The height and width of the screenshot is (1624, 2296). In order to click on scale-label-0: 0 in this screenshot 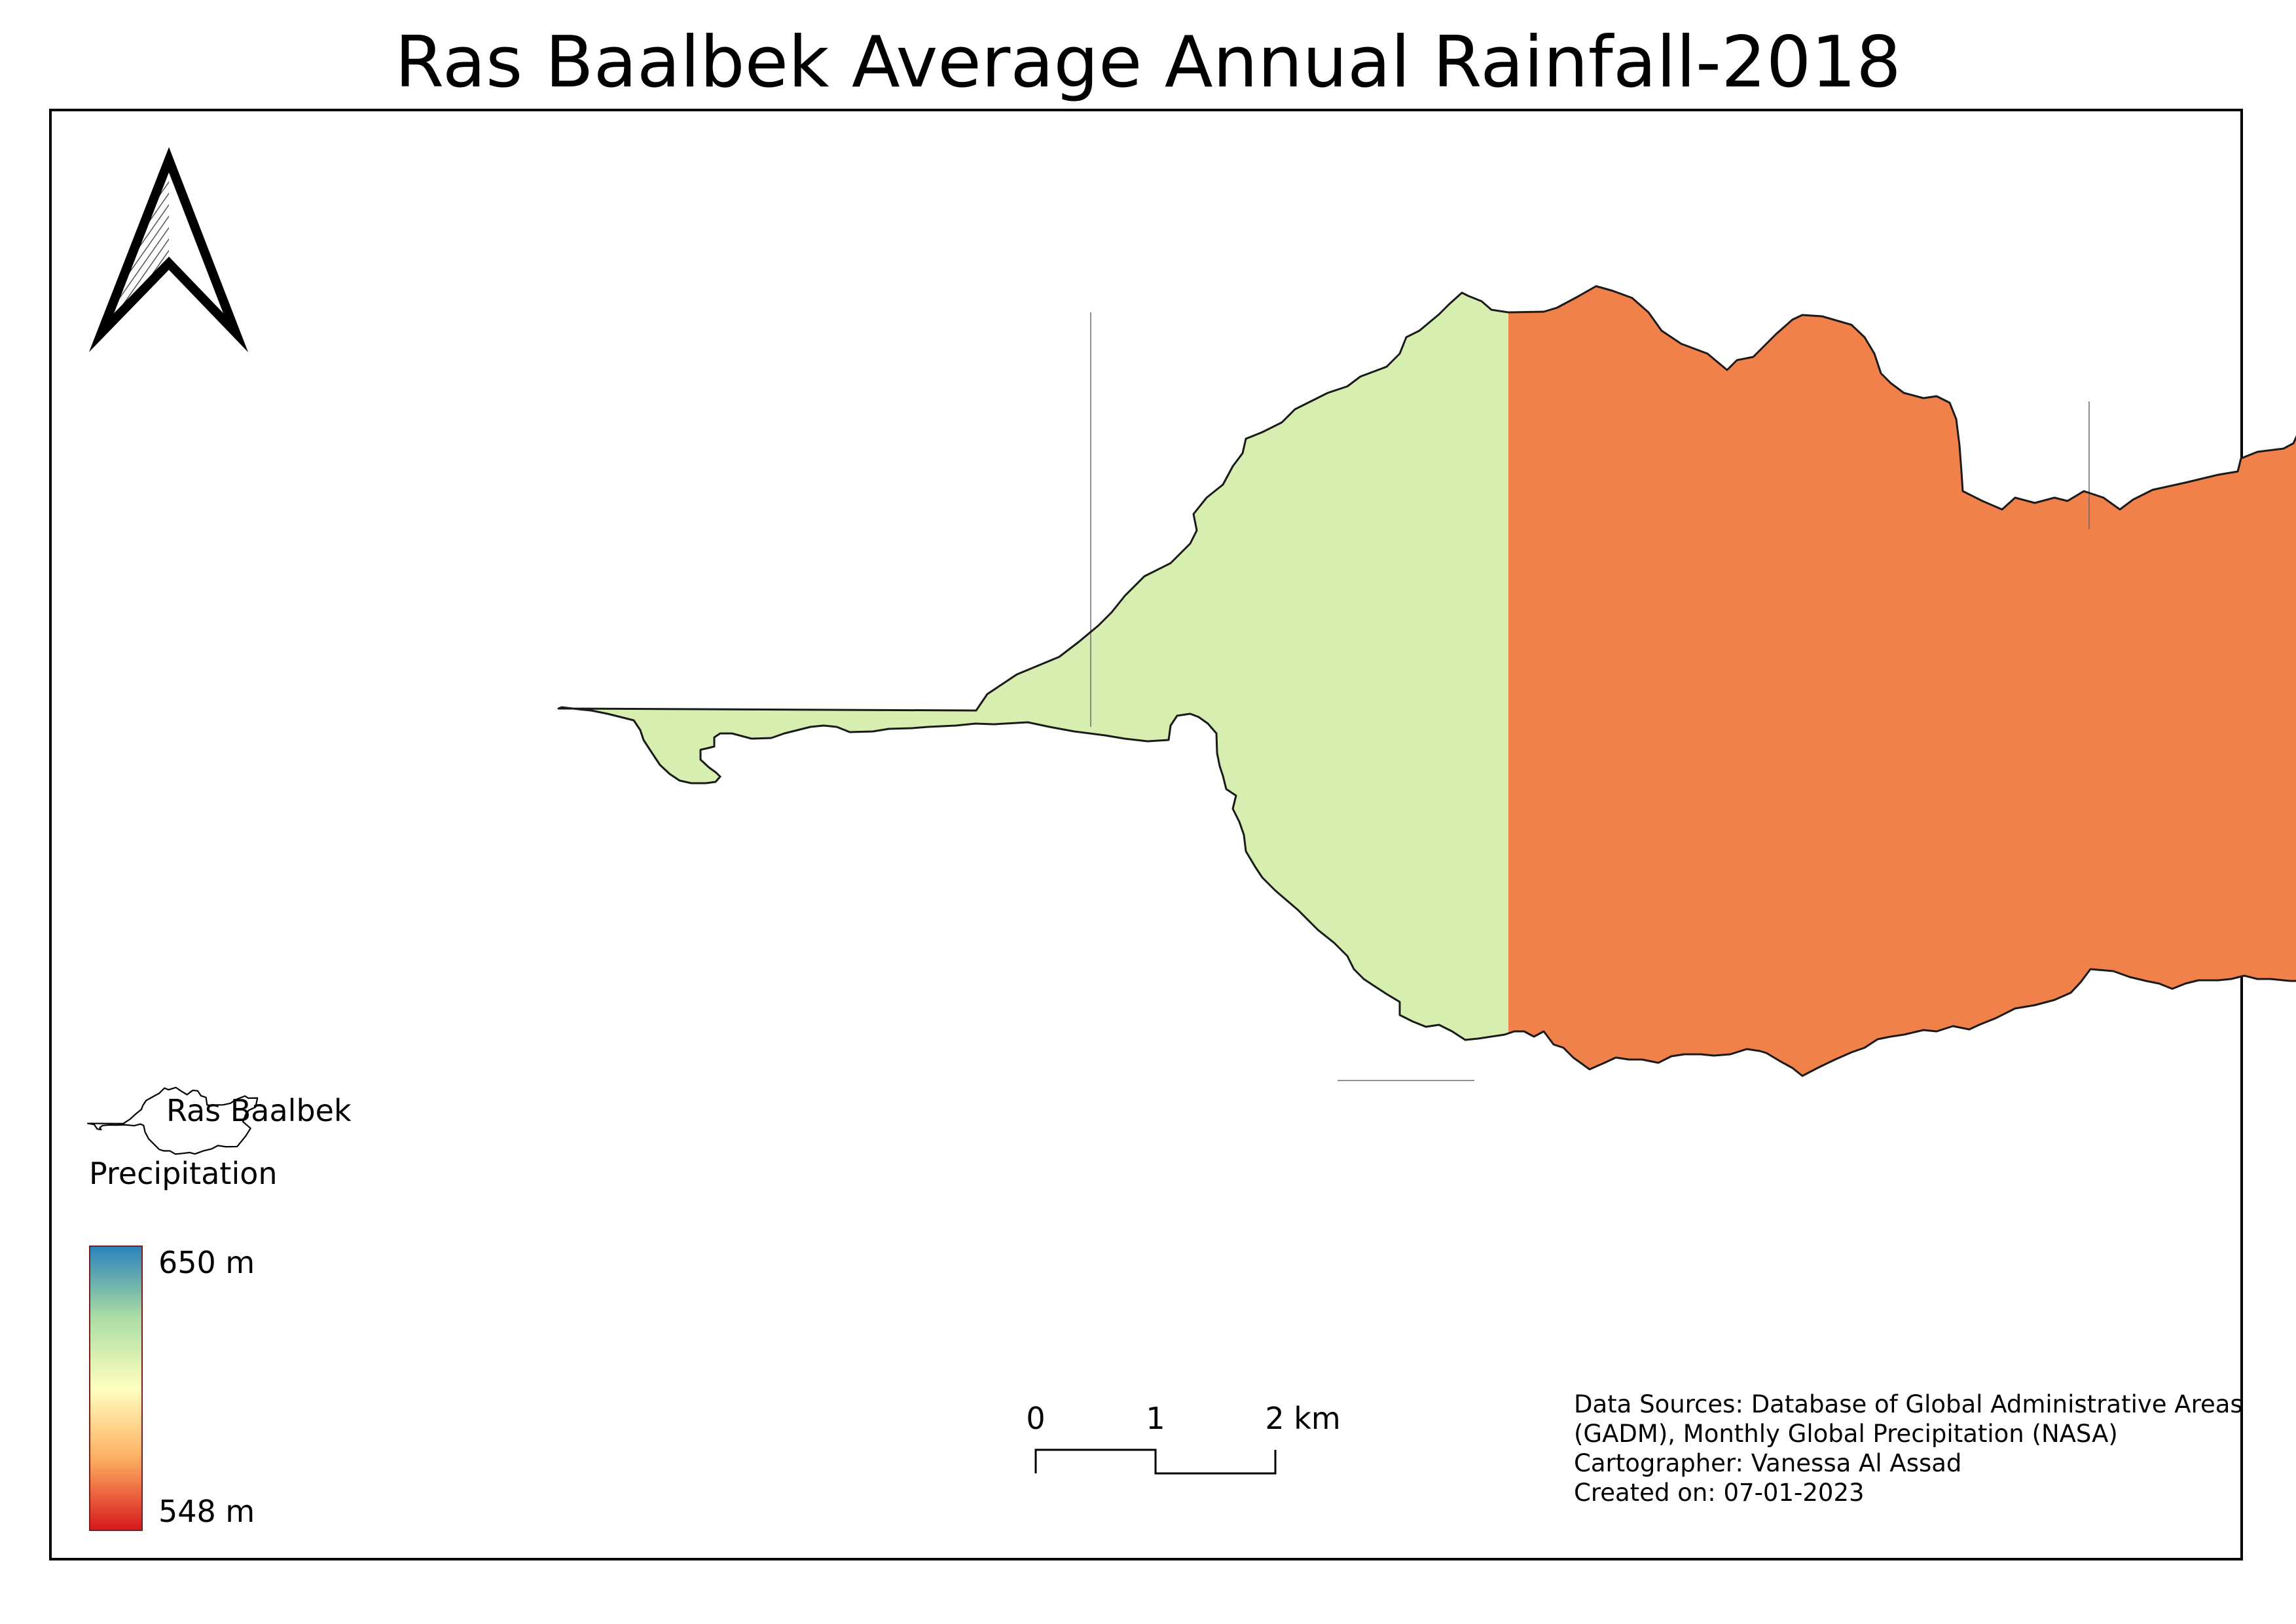, I will do `click(1036, 1418)`.